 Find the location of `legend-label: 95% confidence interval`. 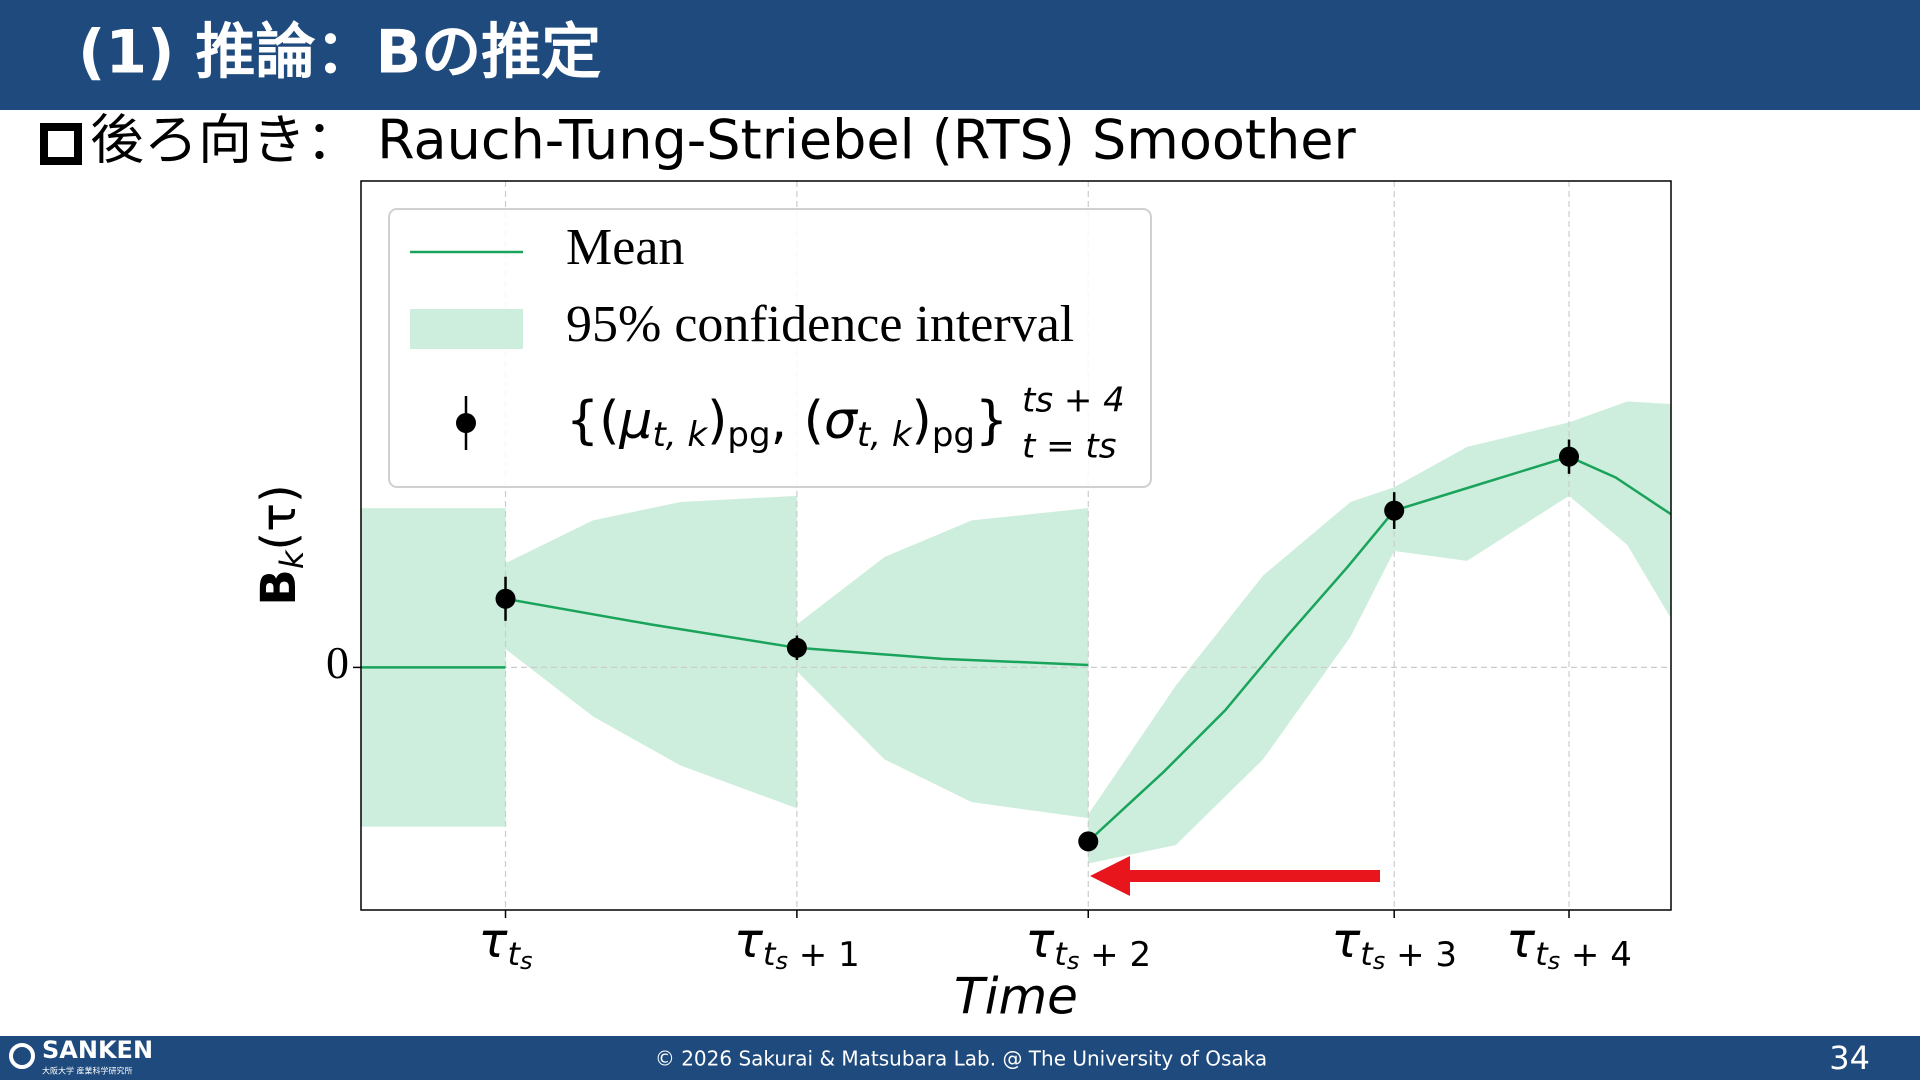

legend-label: 95% confidence interval is located at coordinates (820, 324).